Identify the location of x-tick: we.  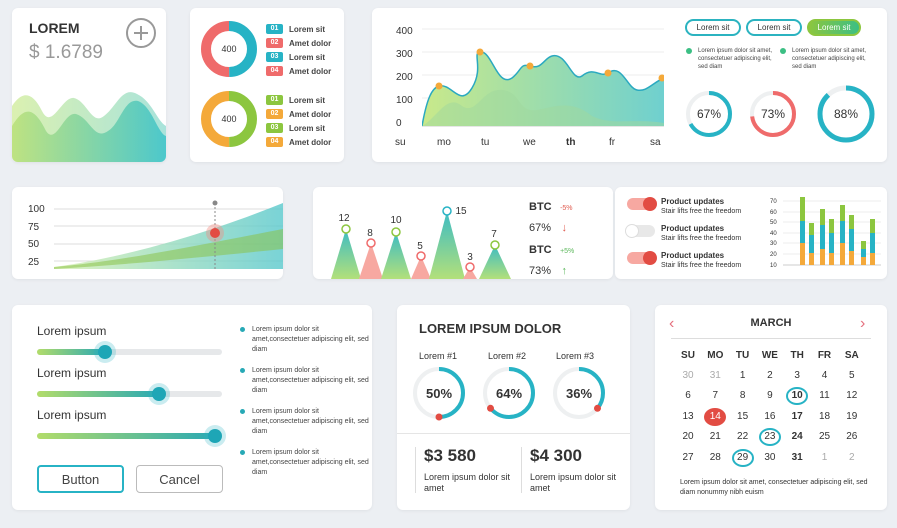
(529, 142).